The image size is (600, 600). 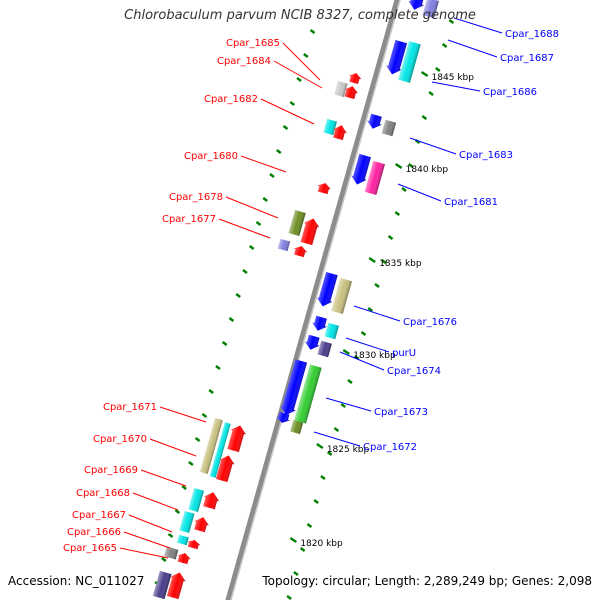 What do you see at coordinates (244, 61) in the screenshot?
I see `gene-label-left: Cpar_1684` at bounding box center [244, 61].